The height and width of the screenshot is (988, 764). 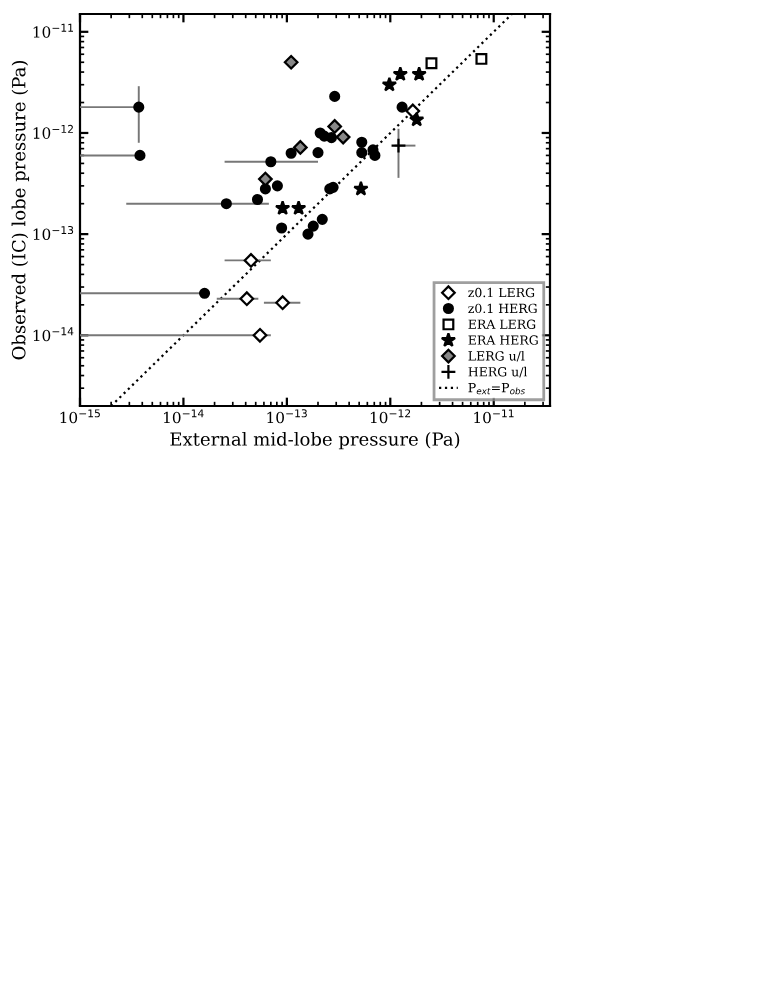 I want to click on x-axis-title: External mid-lobe pressure (Pa), so click(x=315, y=440).